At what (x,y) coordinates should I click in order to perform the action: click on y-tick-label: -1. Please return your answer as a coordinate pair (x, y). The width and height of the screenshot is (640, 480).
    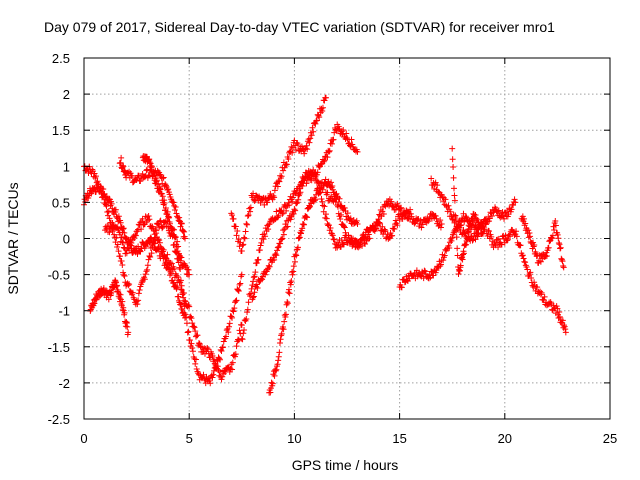
    Looking at the image, I should click on (64, 311).